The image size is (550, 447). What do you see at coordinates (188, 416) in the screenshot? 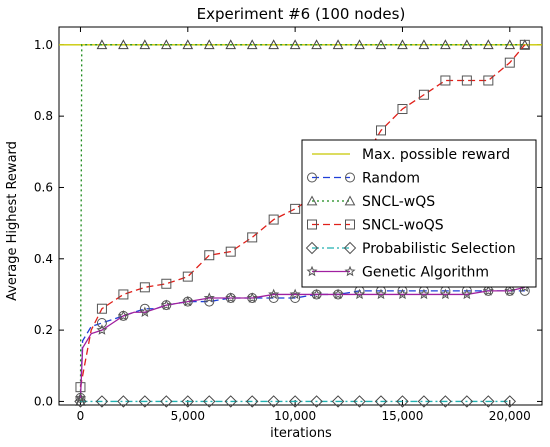
I see `x-tick-label: 5,000` at bounding box center [188, 416].